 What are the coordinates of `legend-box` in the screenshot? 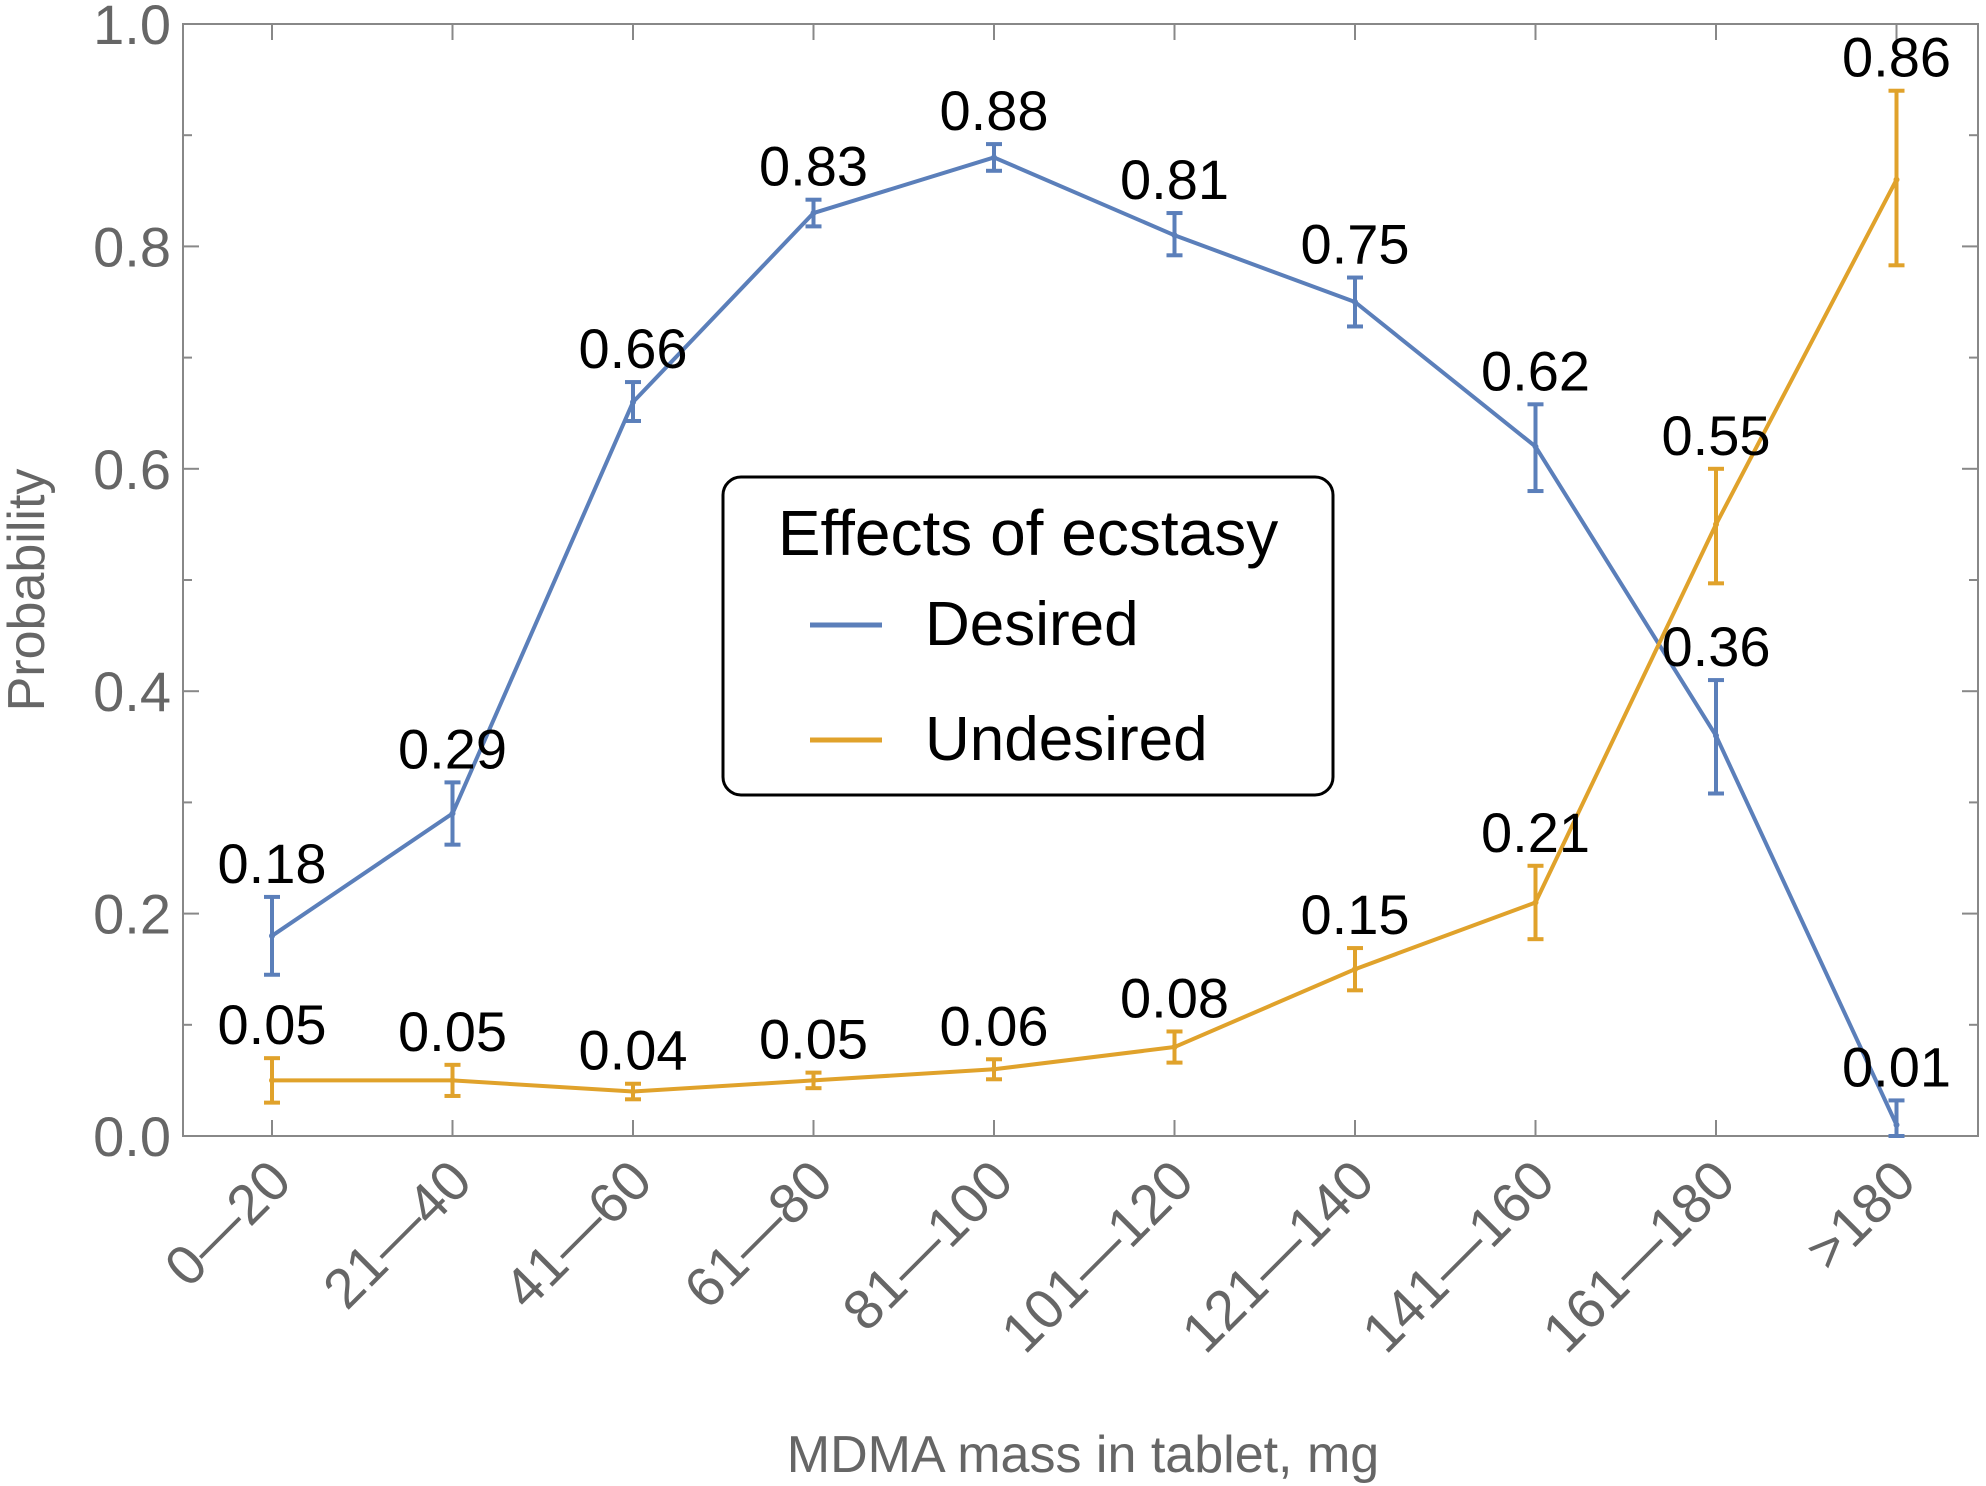 It's located at (1028, 636).